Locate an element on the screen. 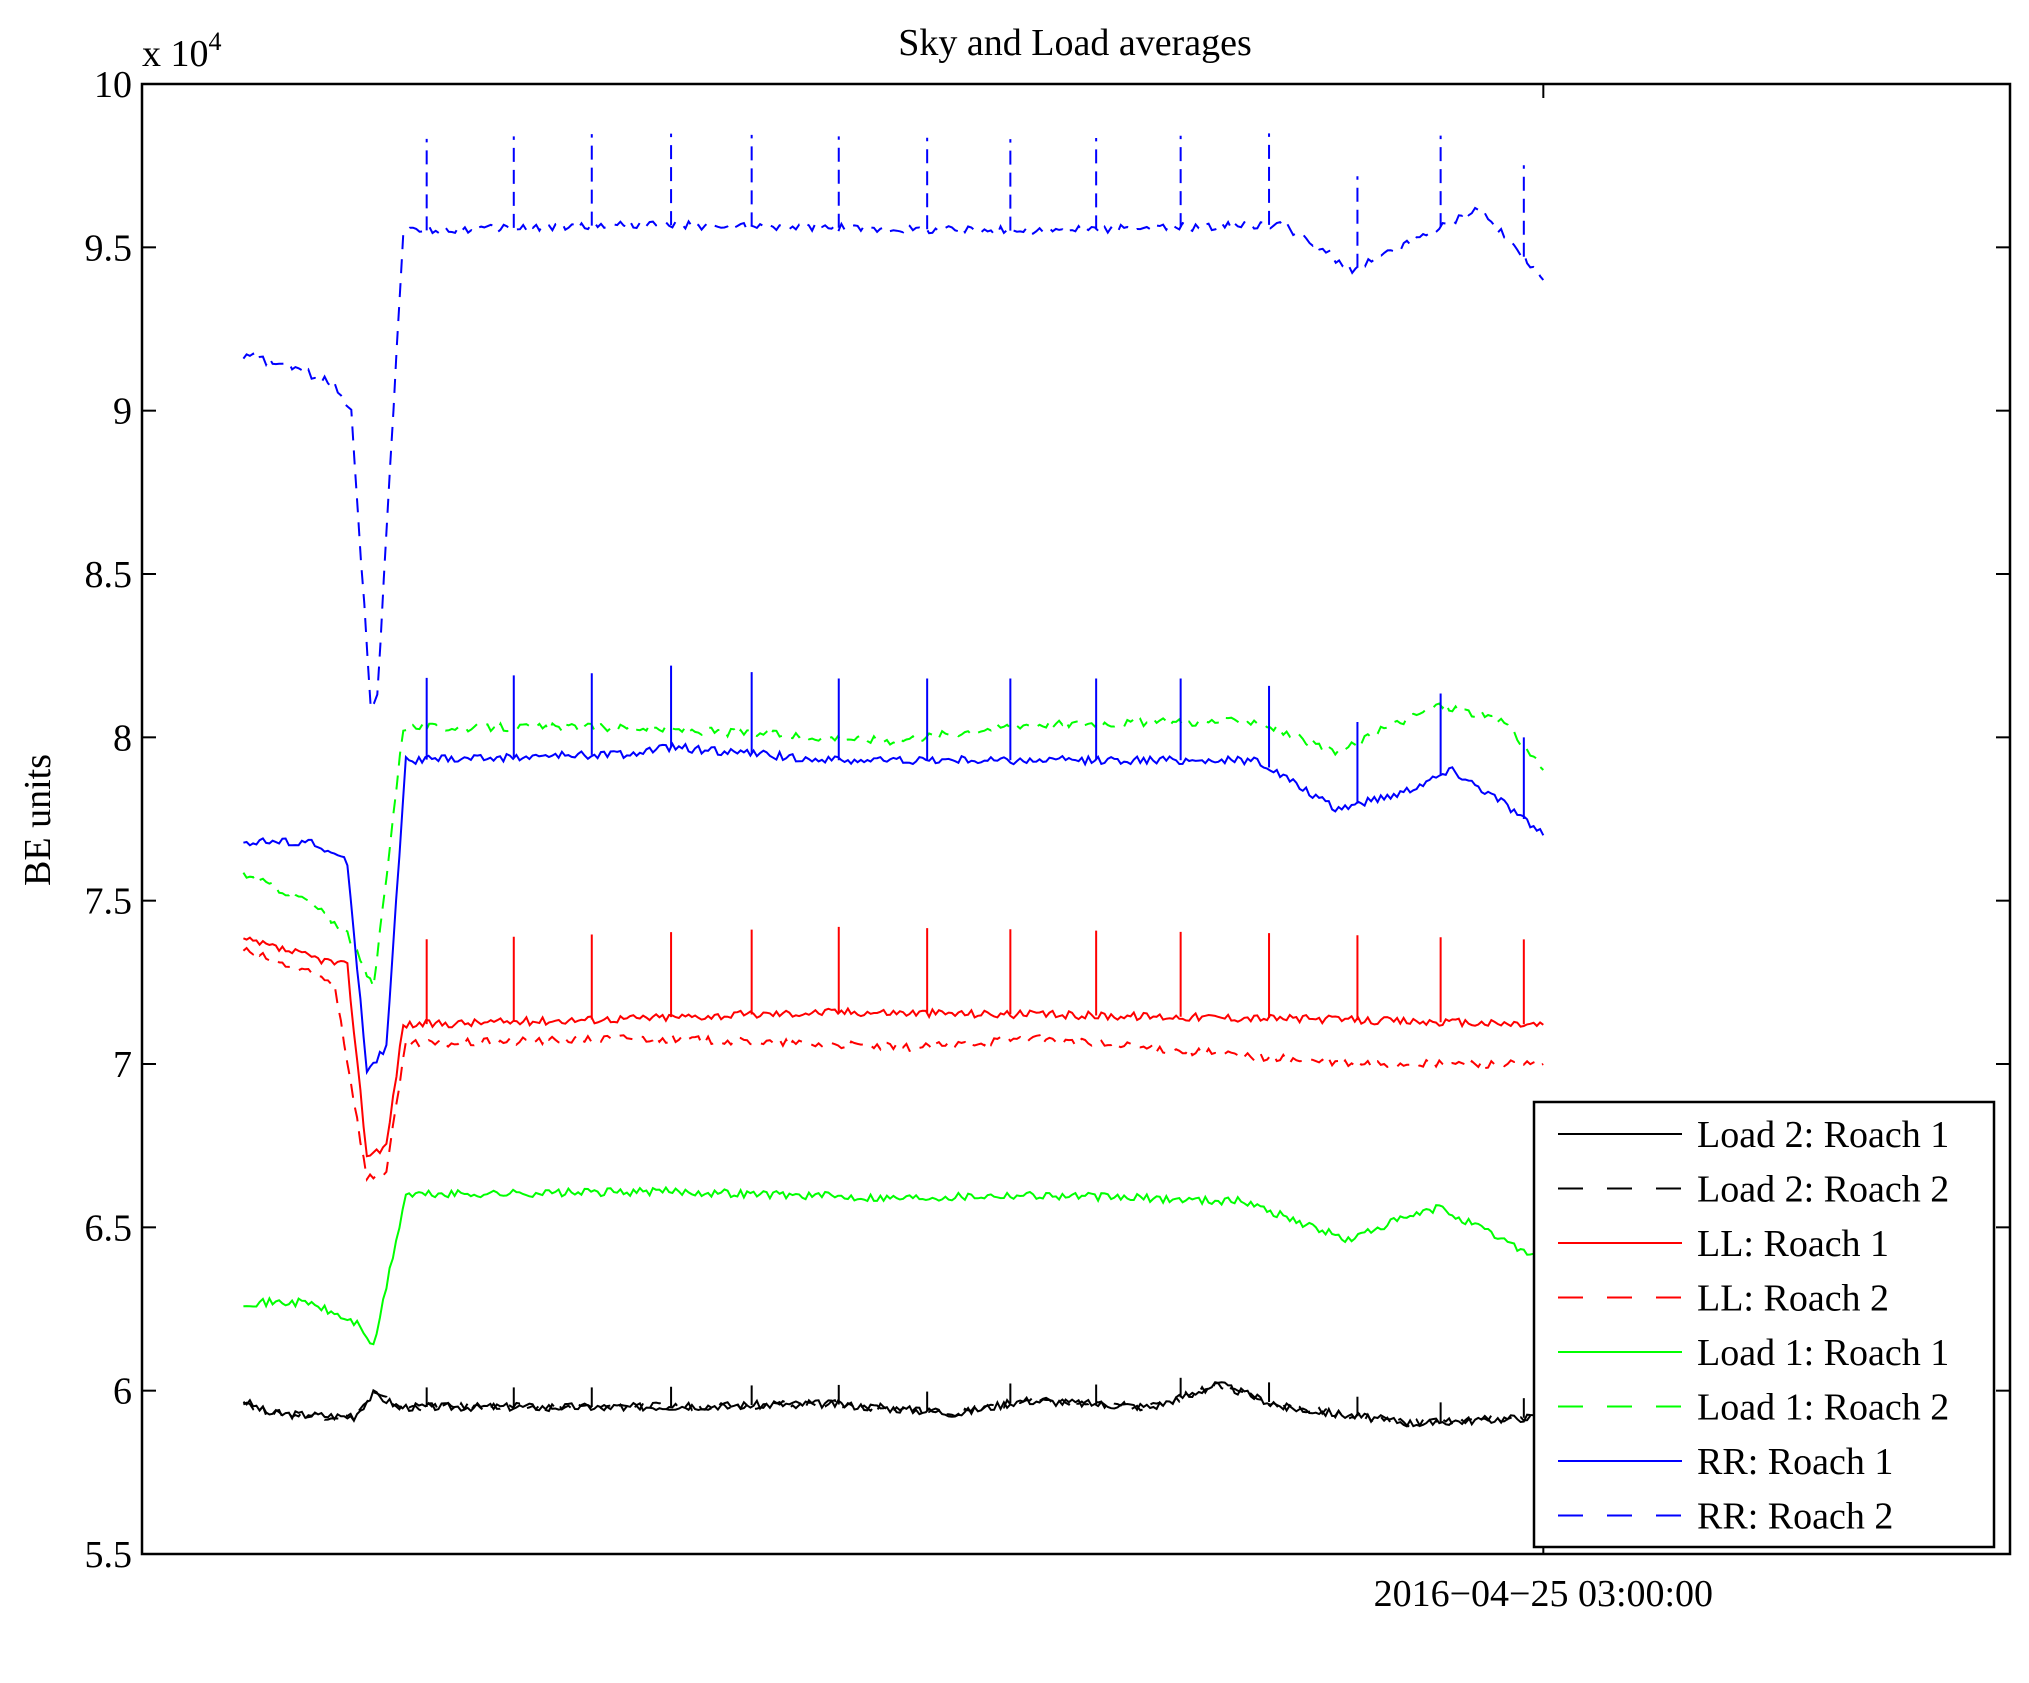  legend-label: RR: Roach 1 is located at coordinates (1795, 1462).